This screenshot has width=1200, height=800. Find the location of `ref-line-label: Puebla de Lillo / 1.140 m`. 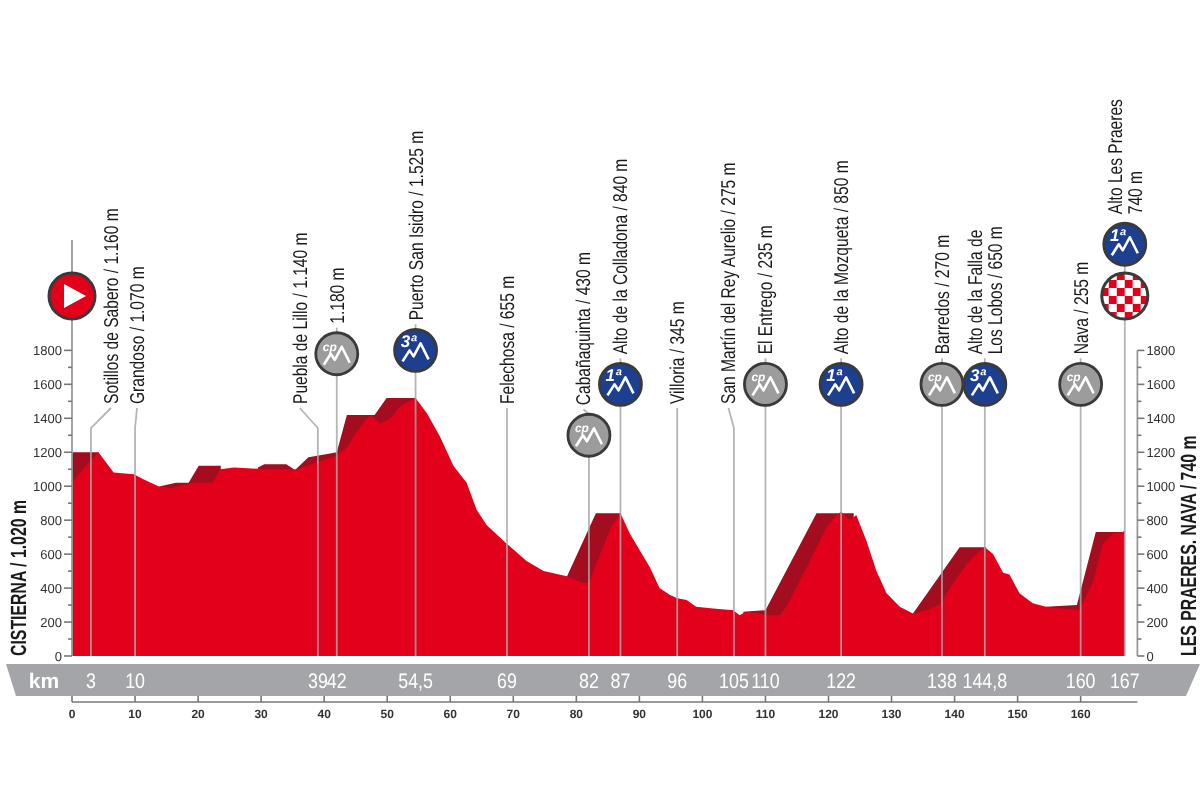

ref-line-label: Puebla de Lillo / 1.140 m is located at coordinates (300, 318).